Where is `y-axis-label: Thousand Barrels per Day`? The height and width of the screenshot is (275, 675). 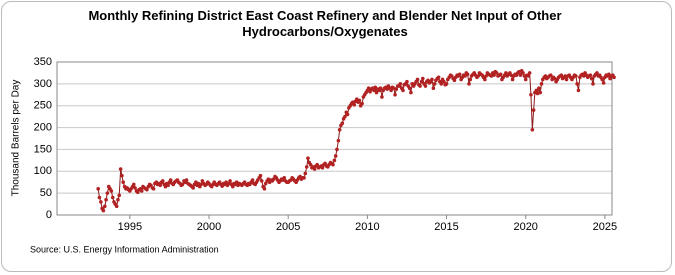 y-axis-label: Thousand Barrels per Day is located at coordinates (16, 138).